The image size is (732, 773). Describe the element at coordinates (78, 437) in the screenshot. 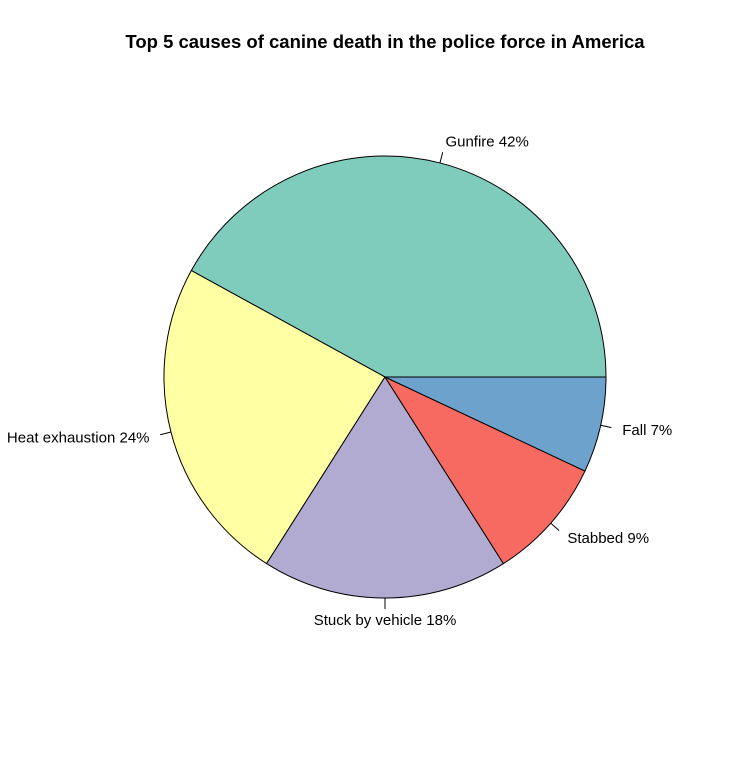

I see `slice-label-2: Heat exhaustion 24%` at that location.